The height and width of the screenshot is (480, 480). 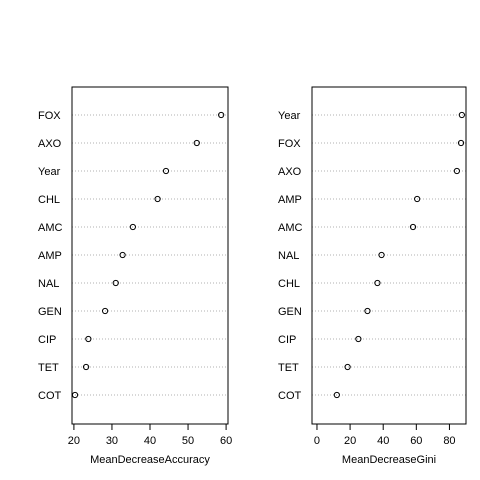 I want to click on x-tick-label: 0, so click(x=317, y=441).